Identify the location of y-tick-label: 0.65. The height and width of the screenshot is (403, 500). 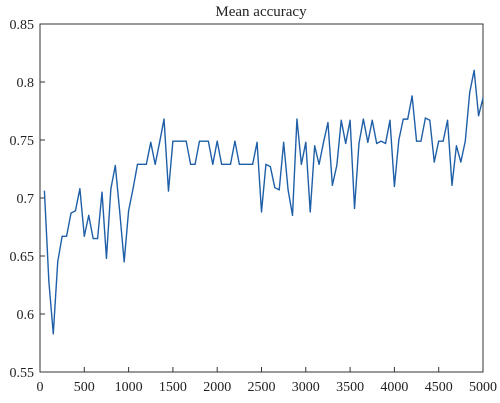
(22, 257).